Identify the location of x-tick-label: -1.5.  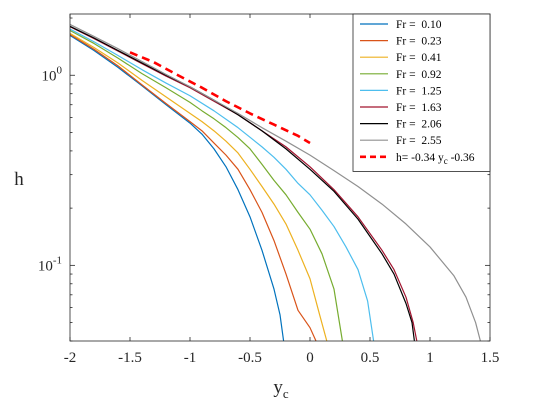
(130, 358).